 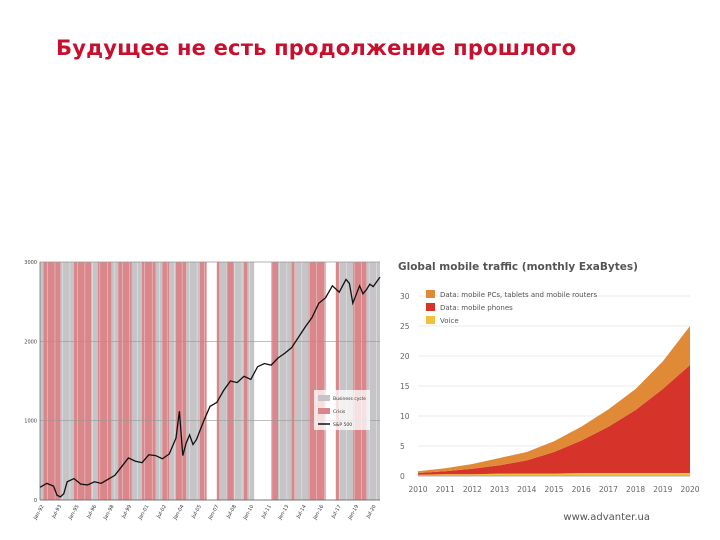 What do you see at coordinates (405, 416) in the screenshot?
I see `y-tick-label: 10` at bounding box center [405, 416].